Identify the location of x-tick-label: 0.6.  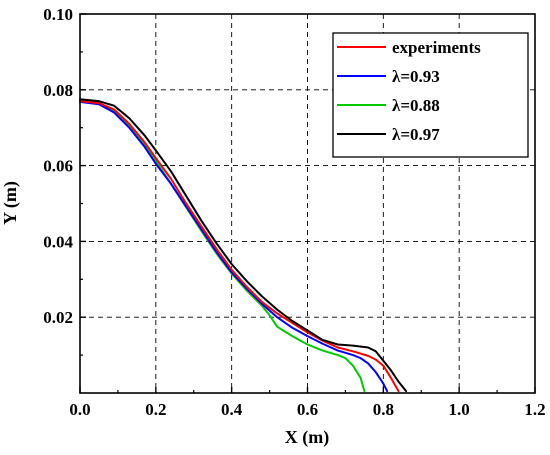
(307, 409).